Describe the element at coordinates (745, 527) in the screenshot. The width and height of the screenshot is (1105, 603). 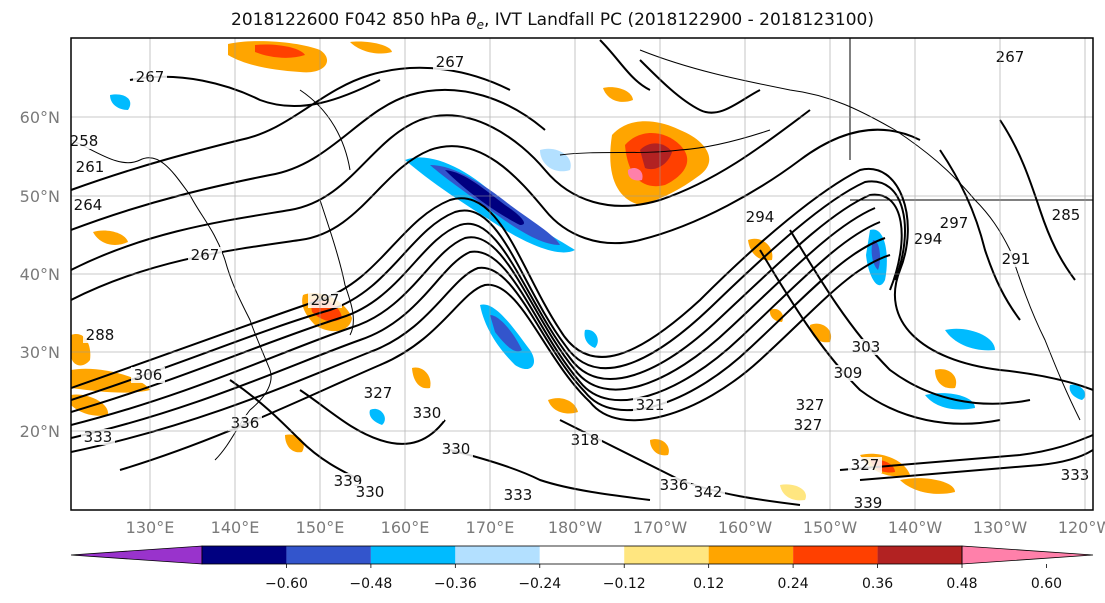
I see `lon-tick-label: 160°W` at that location.